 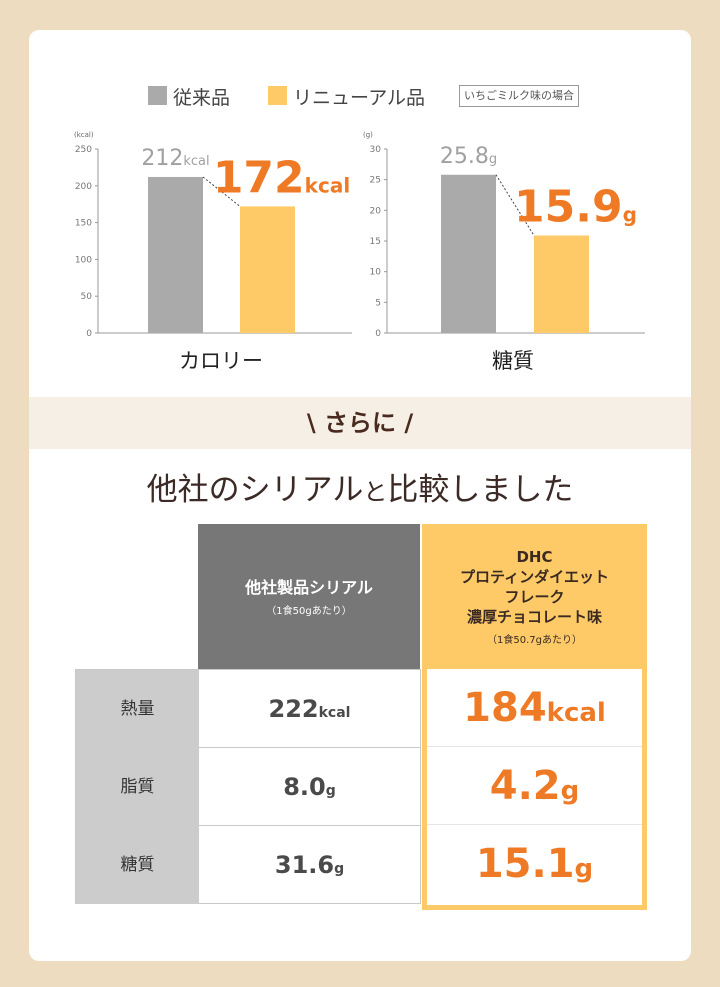 What do you see at coordinates (375, 181) in the screenshot?
I see `y-tick-label: 25` at bounding box center [375, 181].